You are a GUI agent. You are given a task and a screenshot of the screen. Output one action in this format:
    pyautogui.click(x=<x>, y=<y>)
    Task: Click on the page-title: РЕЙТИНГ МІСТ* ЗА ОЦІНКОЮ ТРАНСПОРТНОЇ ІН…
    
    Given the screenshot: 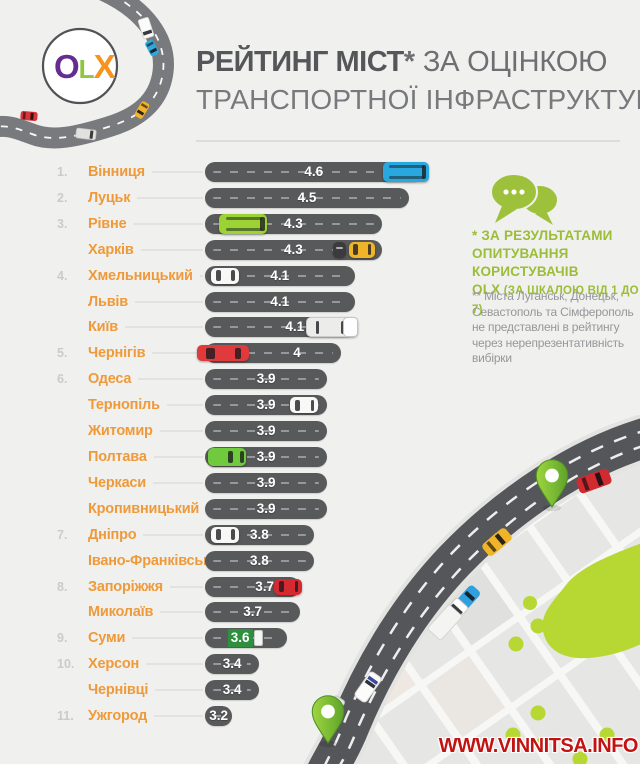 What is the action you would take?
    pyautogui.click(x=418, y=81)
    